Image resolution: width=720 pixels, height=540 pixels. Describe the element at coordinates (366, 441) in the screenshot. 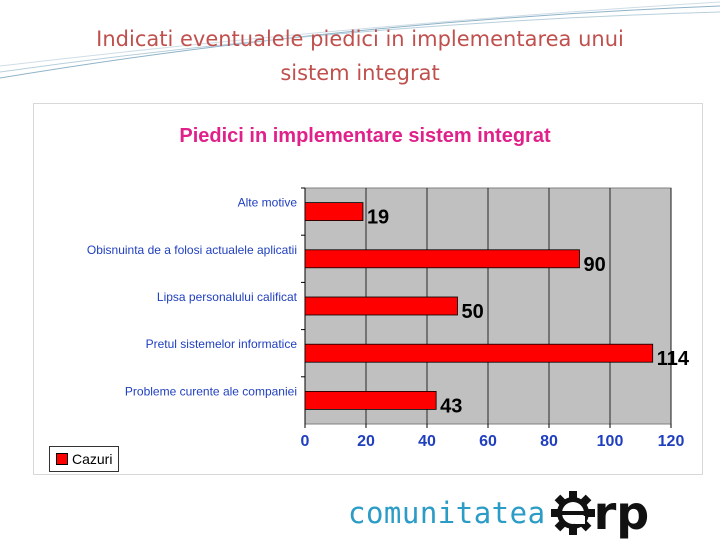

I see `x-tick-label: 20` at that location.